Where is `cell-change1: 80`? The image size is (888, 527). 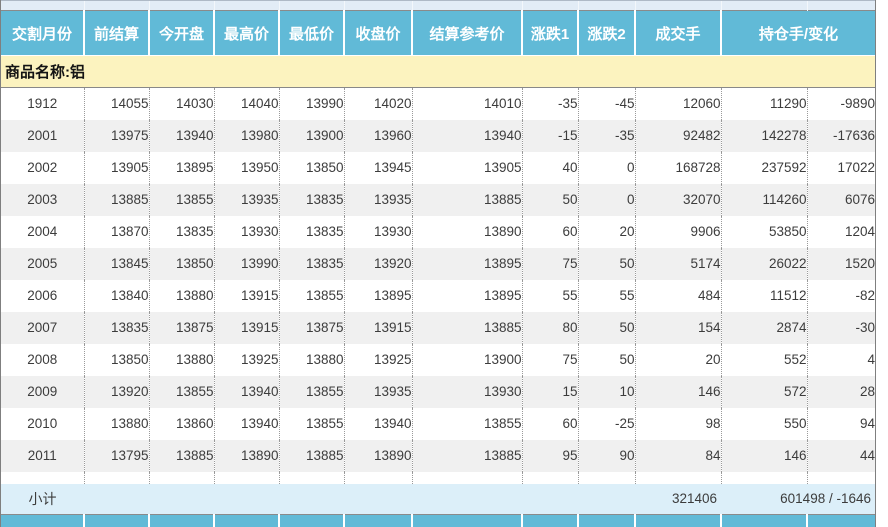
cell-change1: 80 is located at coordinates (549, 327).